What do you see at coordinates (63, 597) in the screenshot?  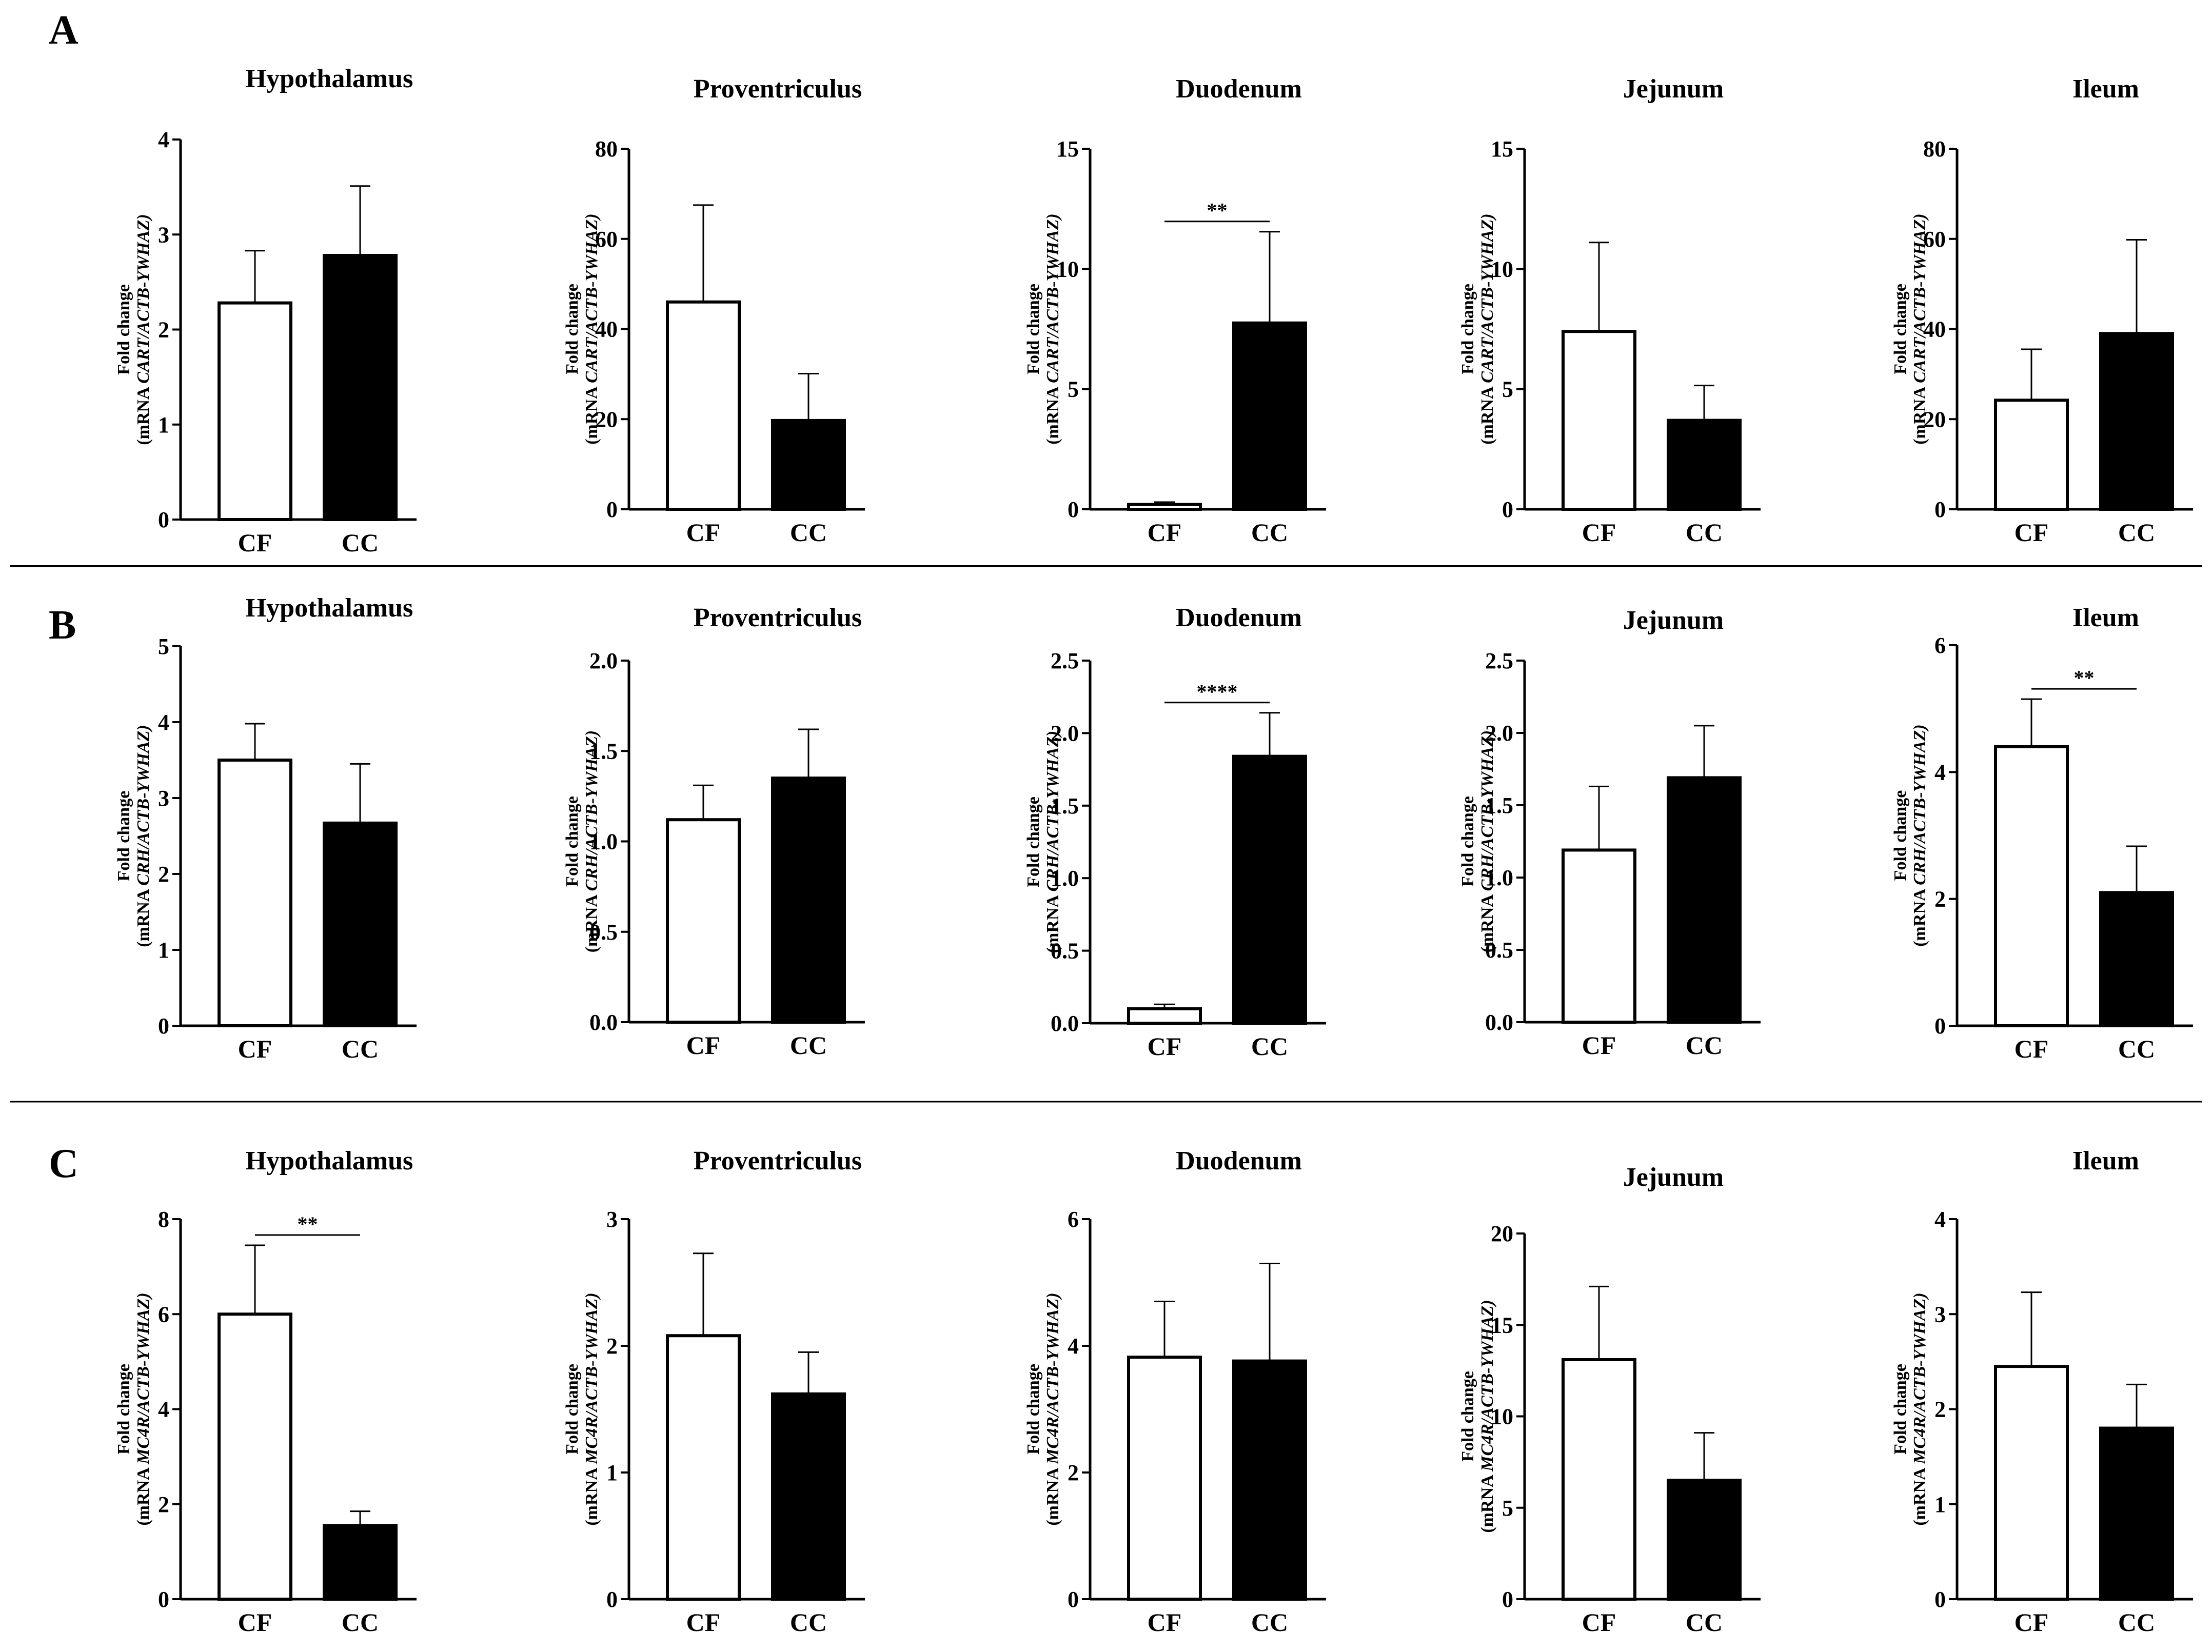 I see `panel-letters: A B C` at bounding box center [63, 597].